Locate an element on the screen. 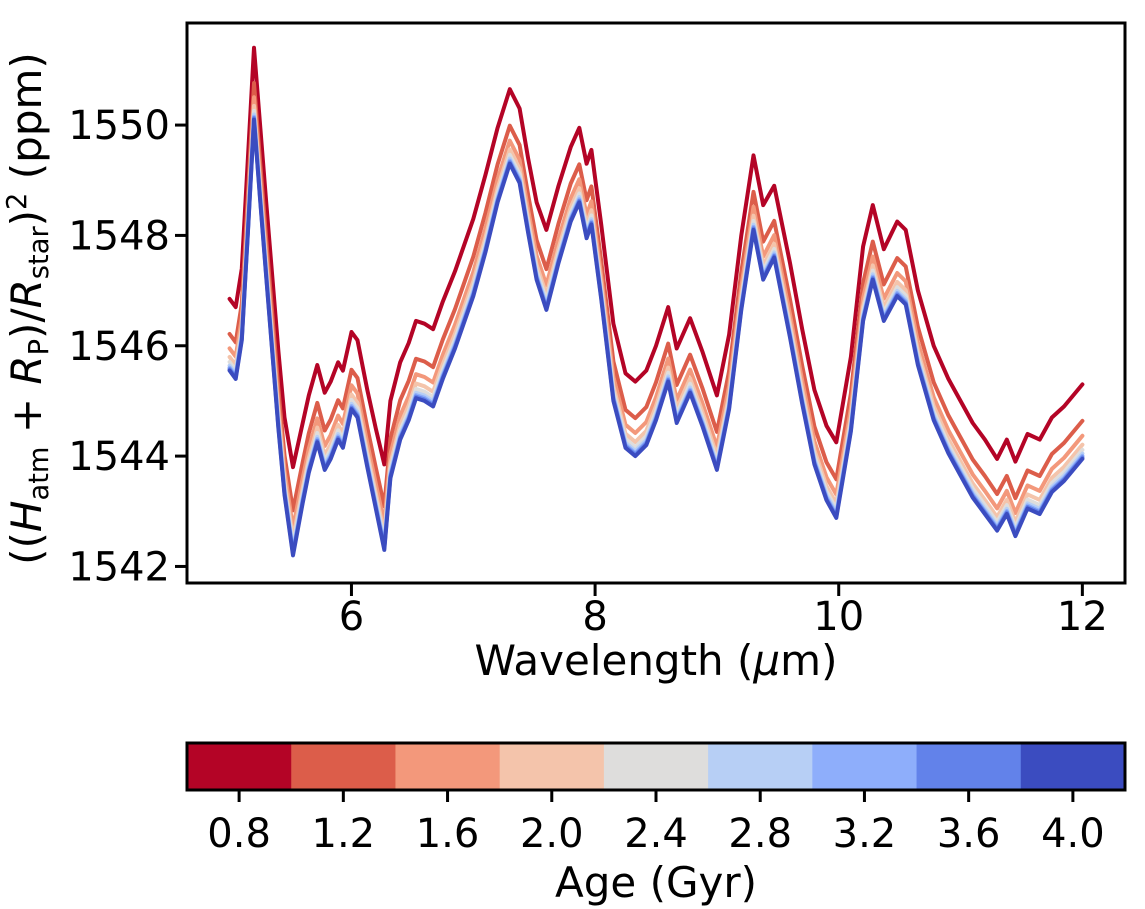  colorbar-tick-label: 4.0 is located at coordinates (1073, 834).